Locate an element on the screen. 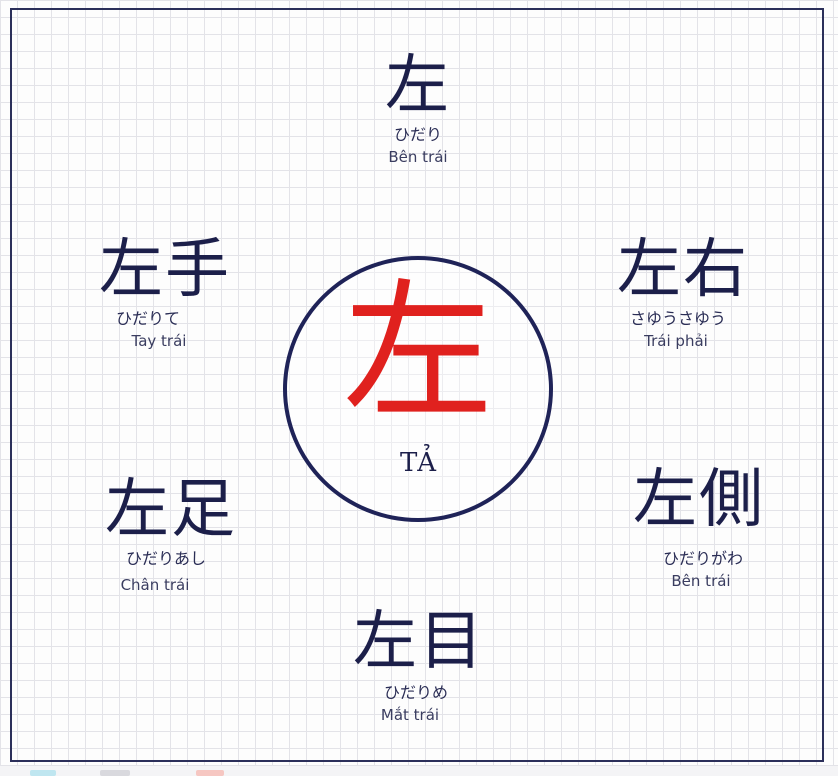 The height and width of the screenshot is (776, 838). word-top-right: 左右 さゆうさゆう Trái phải is located at coordinates (683, 293).